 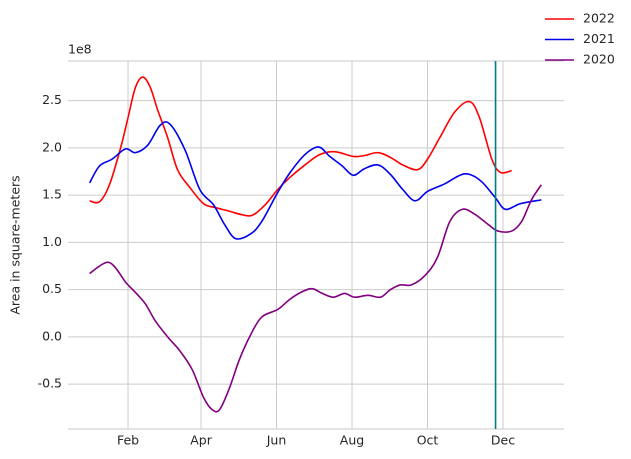 What do you see at coordinates (599, 59) in the screenshot?
I see `legend-label: 2020` at bounding box center [599, 59].